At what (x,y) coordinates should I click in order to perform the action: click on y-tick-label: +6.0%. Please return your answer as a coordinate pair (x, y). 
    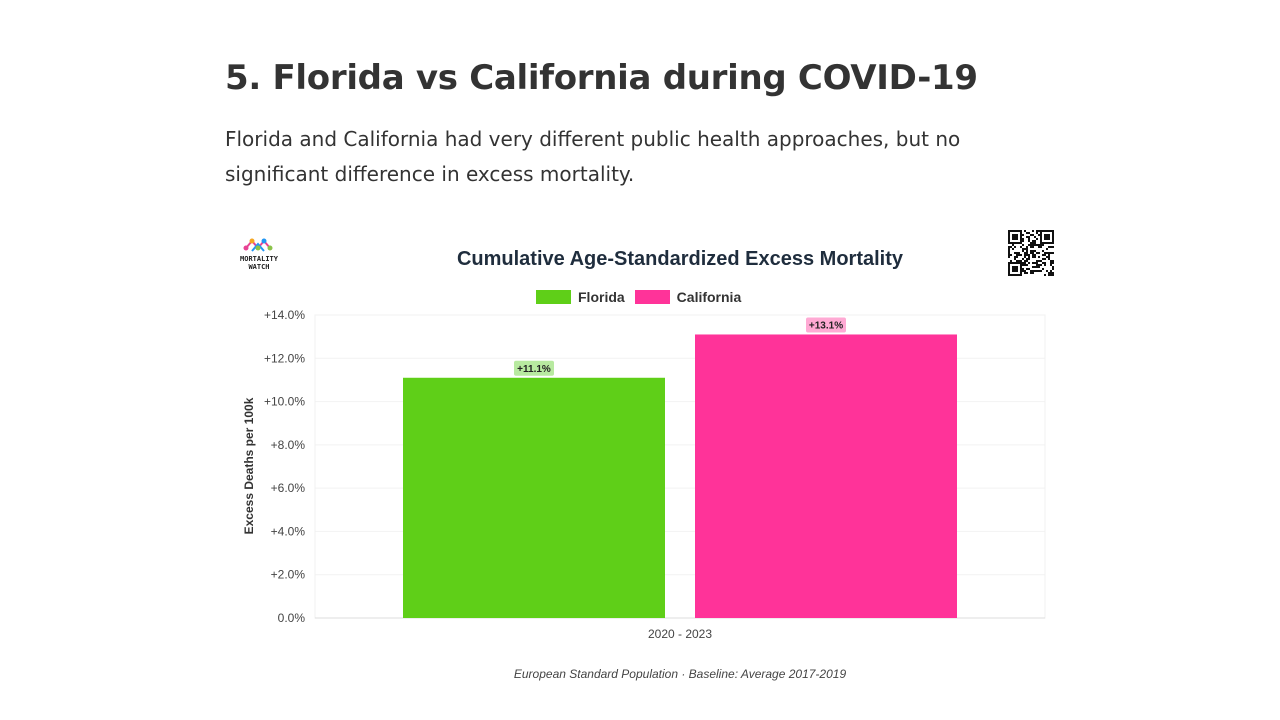
    Looking at the image, I should click on (288, 488).